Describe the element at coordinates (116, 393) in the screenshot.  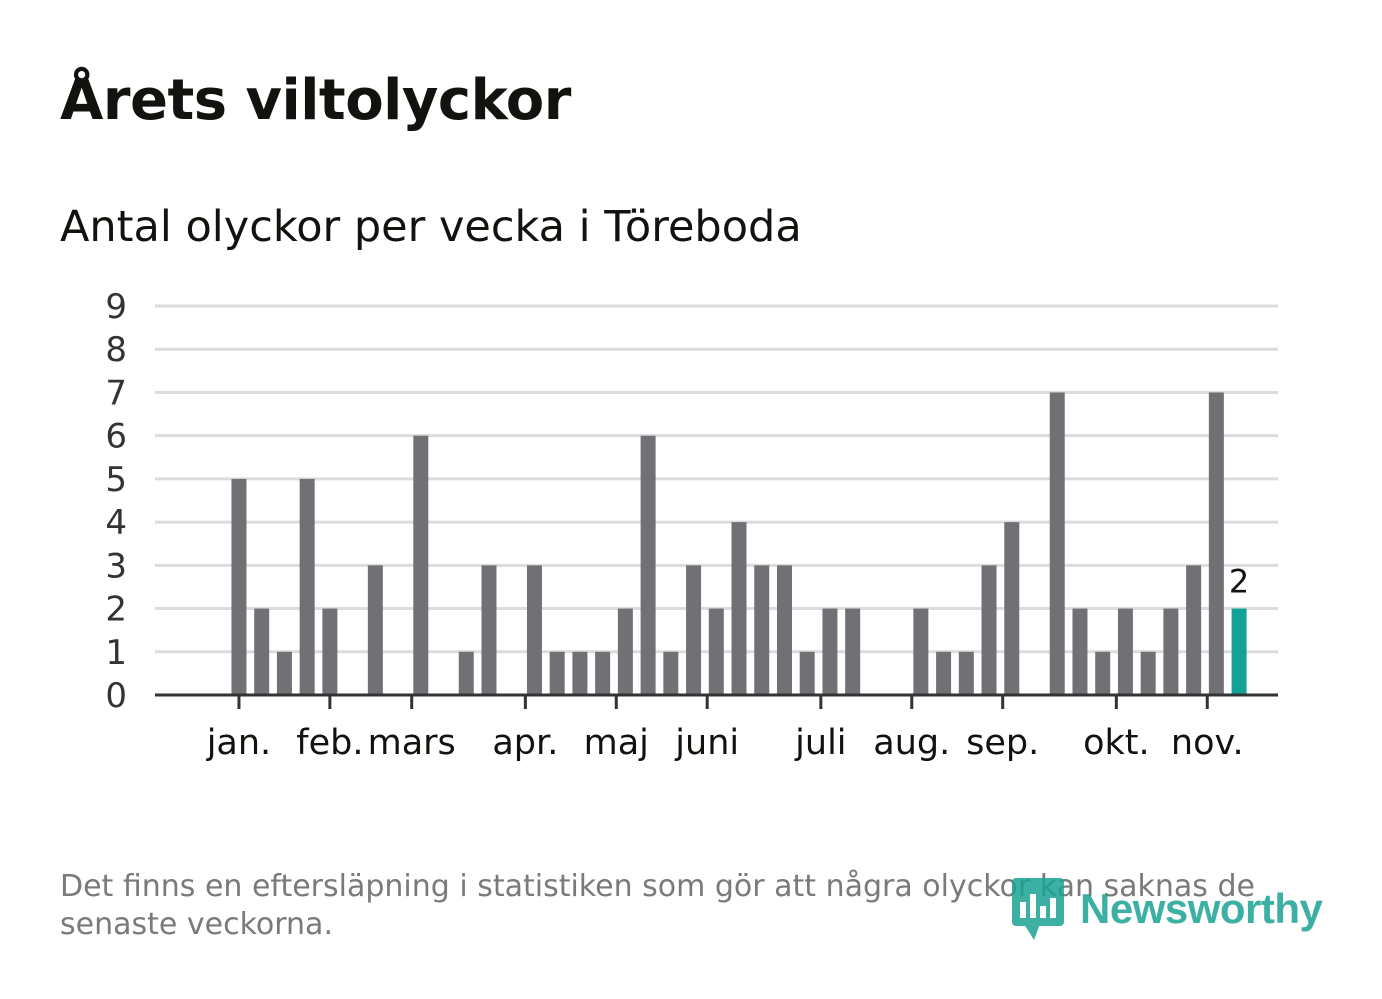
I see `y-tick-label: 7` at that location.